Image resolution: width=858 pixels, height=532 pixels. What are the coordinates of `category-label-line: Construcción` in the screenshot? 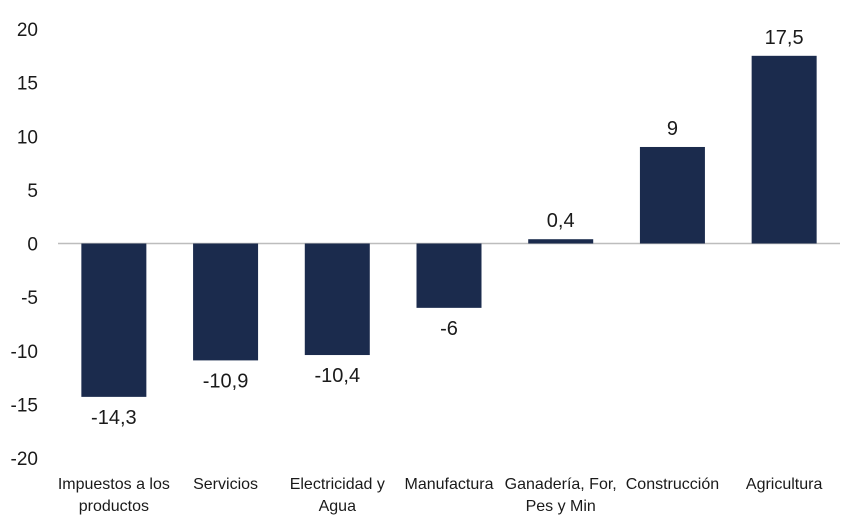 It's located at (672, 484).